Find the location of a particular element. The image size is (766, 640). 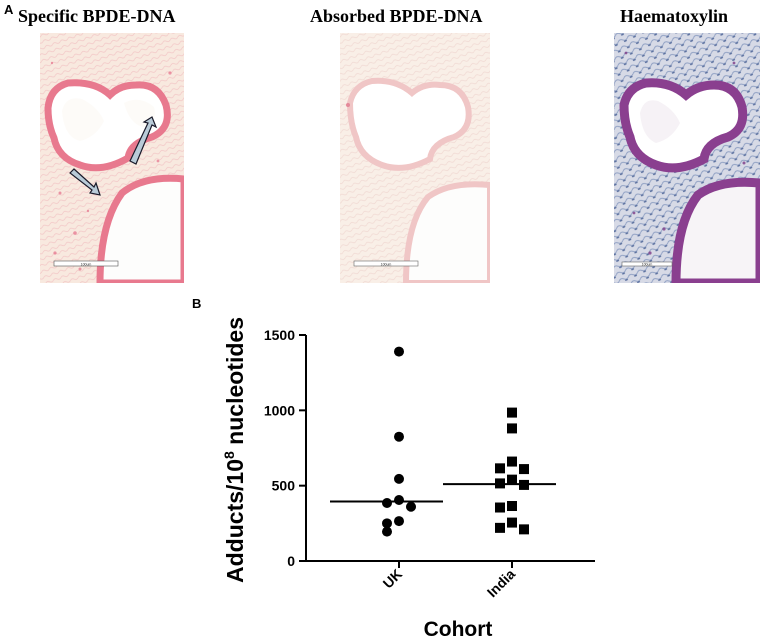

panel-b-letter: B is located at coordinates (197, 303).